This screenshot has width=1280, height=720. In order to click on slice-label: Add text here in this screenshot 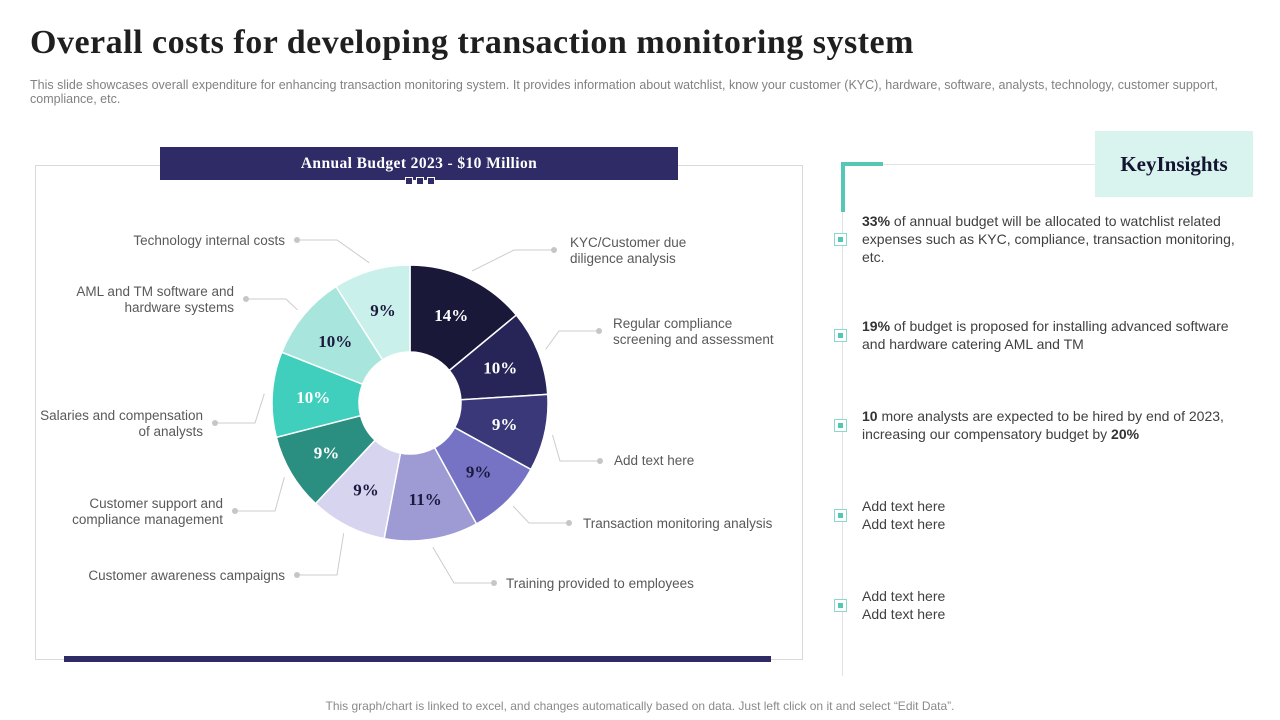, I will do `click(654, 460)`.